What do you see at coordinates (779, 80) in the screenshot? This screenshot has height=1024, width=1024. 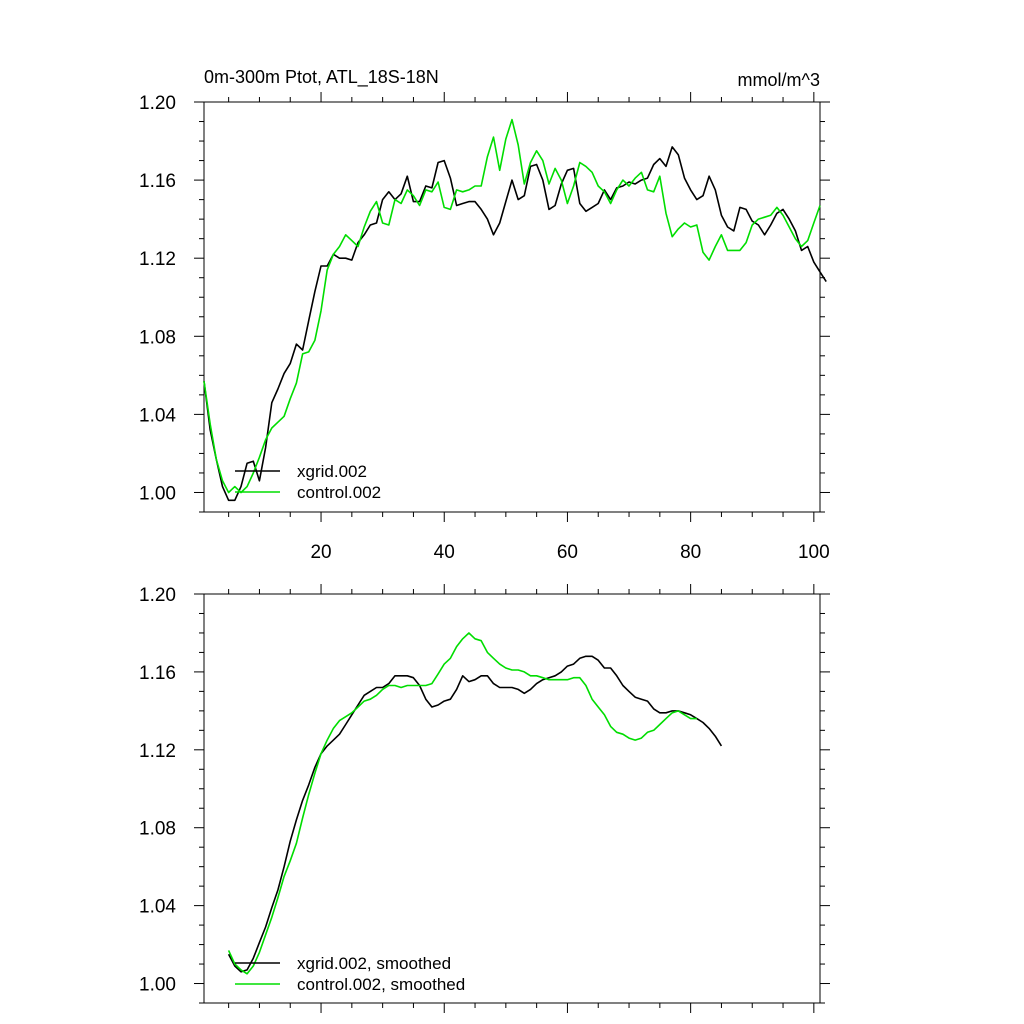 I see `units-label: mmol/m^3` at bounding box center [779, 80].